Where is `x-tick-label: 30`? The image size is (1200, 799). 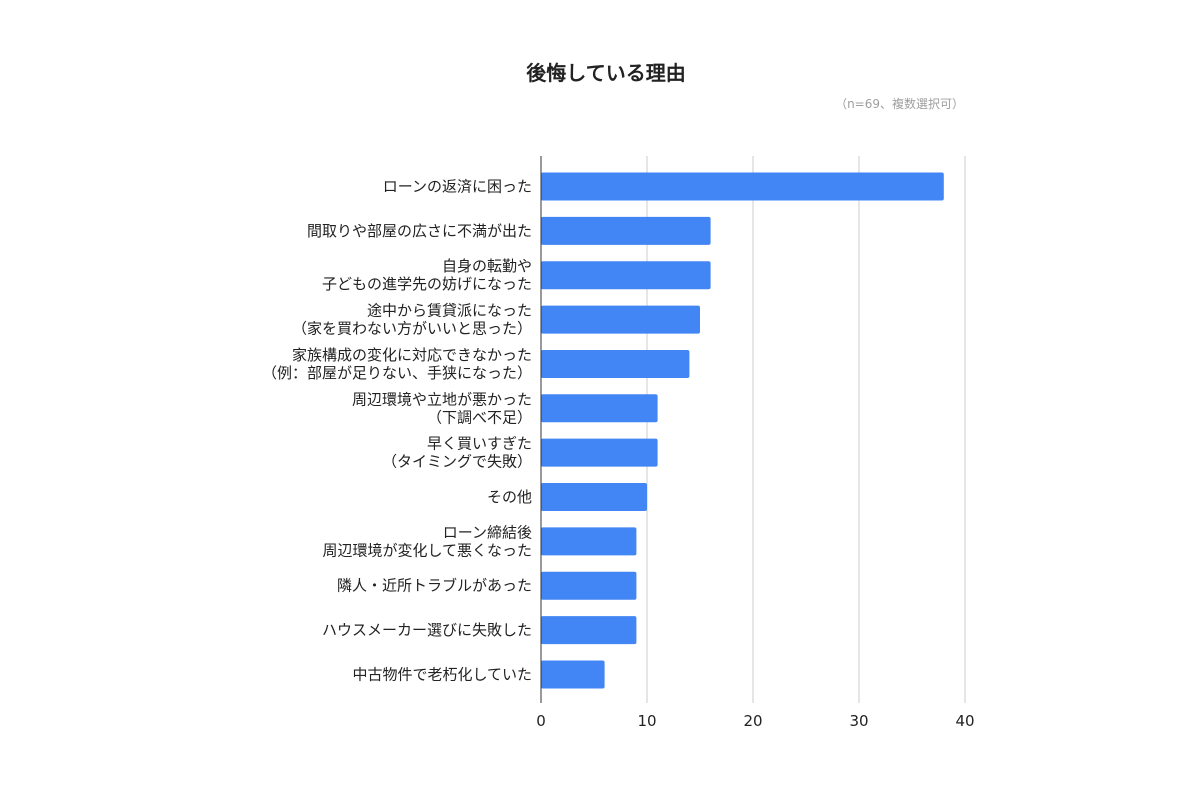
x-tick-label: 30 is located at coordinates (858, 721).